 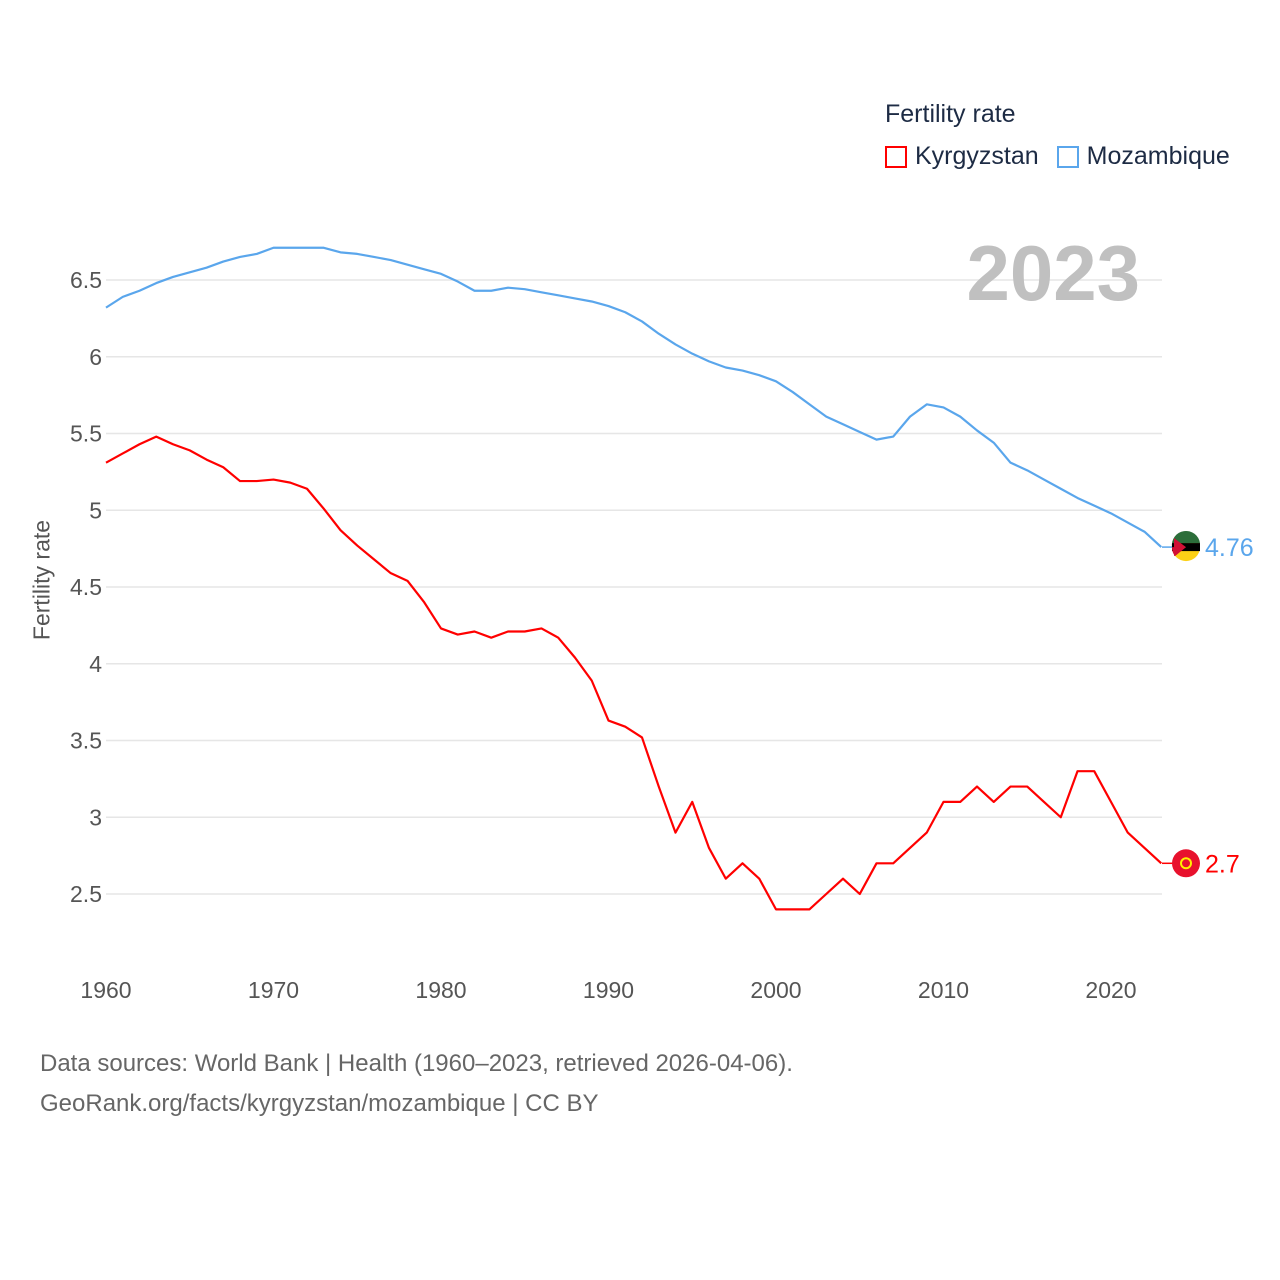 I want to click on y-tick-label: 3, so click(x=95, y=817).